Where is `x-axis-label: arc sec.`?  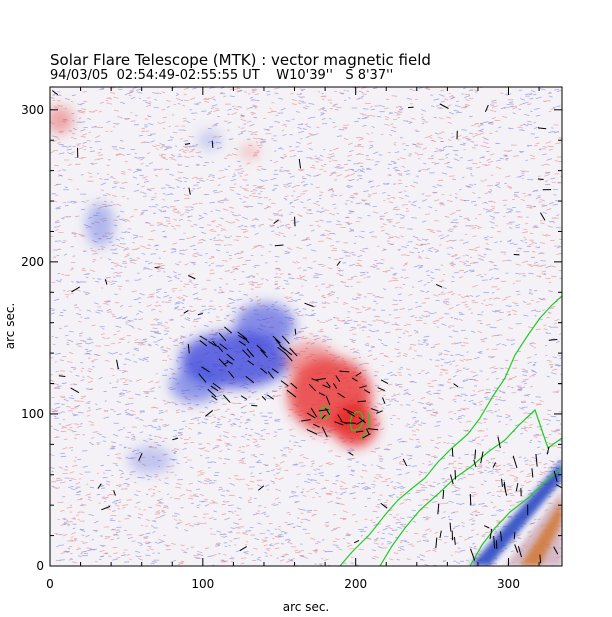 x-axis-label: arc sec. is located at coordinates (306, 607).